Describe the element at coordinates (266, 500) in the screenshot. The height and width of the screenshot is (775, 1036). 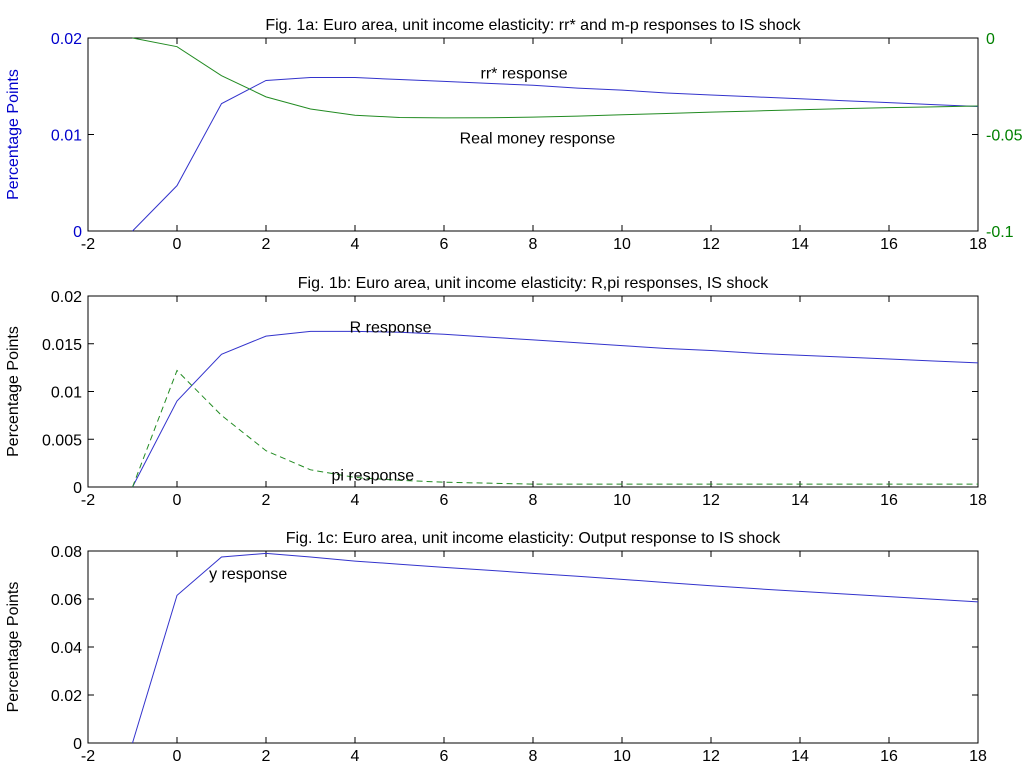
I see `fig-1b-xtick-label: 2` at that location.